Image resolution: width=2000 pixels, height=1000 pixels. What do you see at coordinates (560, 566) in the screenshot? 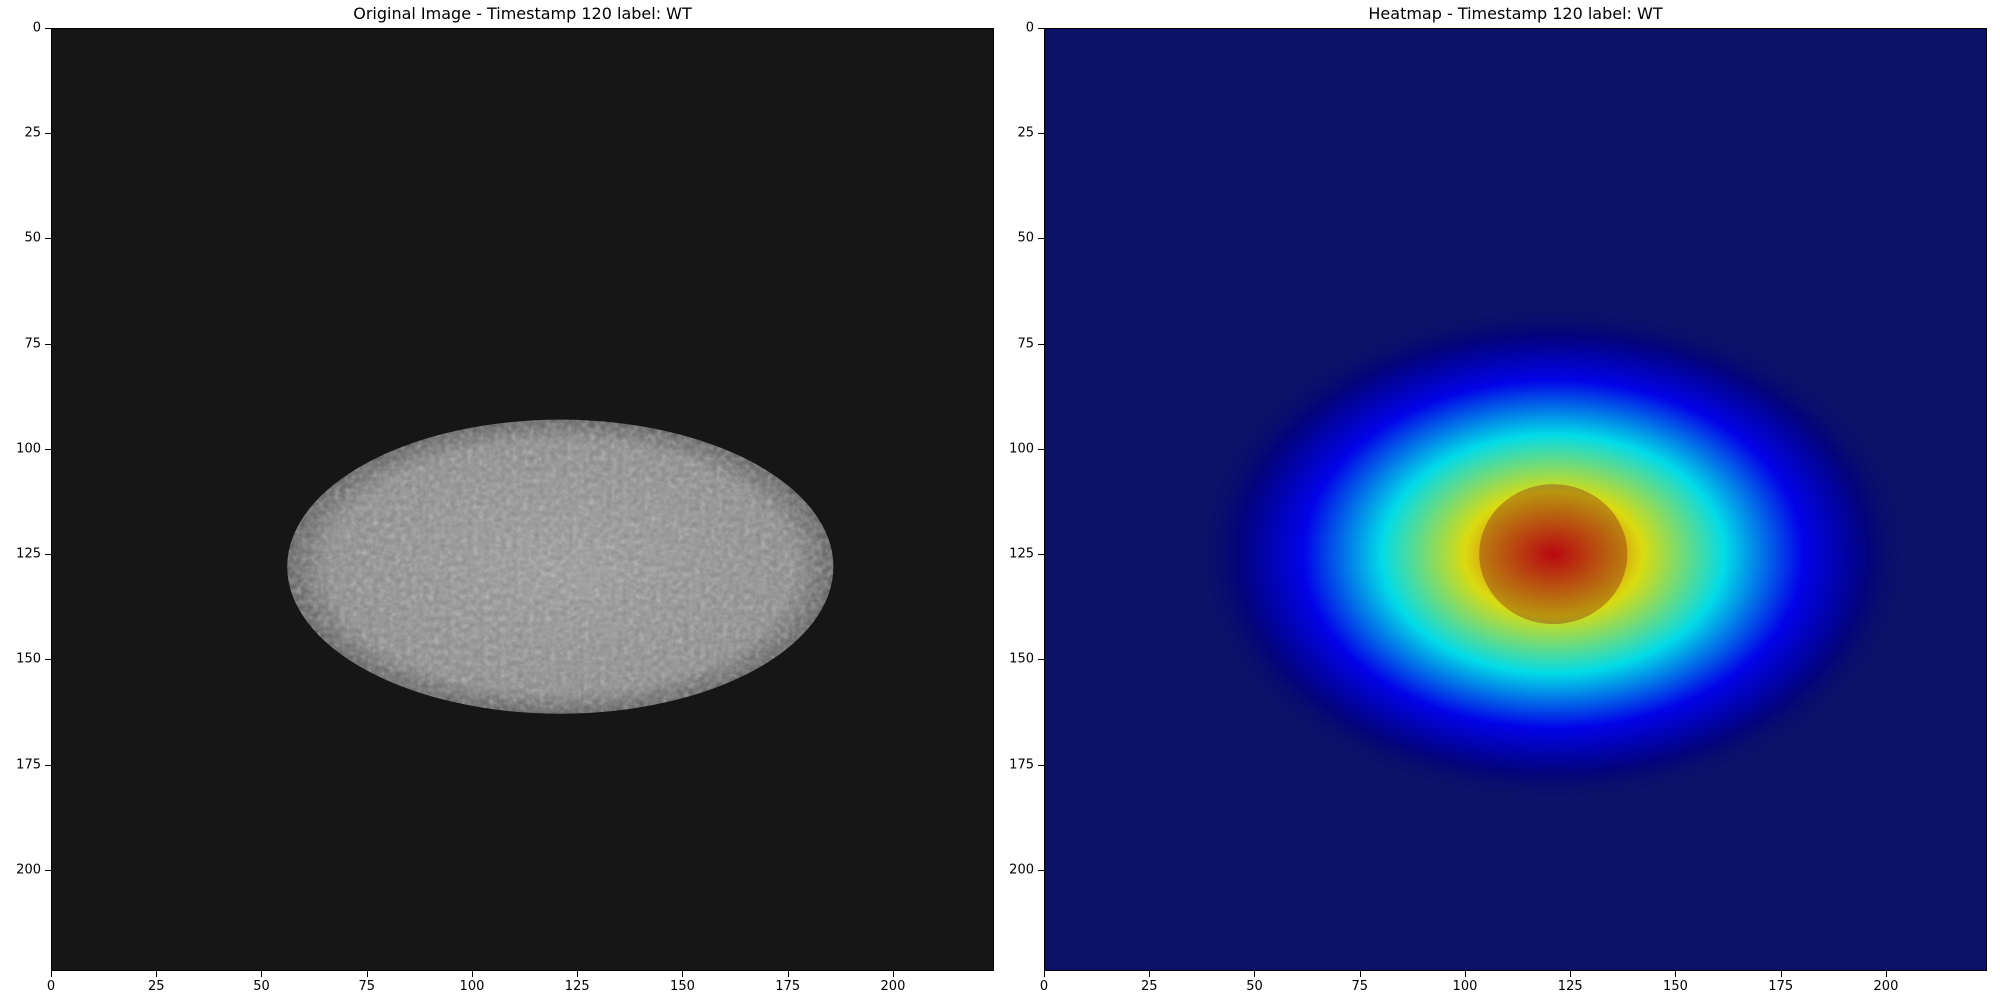
I see `cell-texture` at bounding box center [560, 566].